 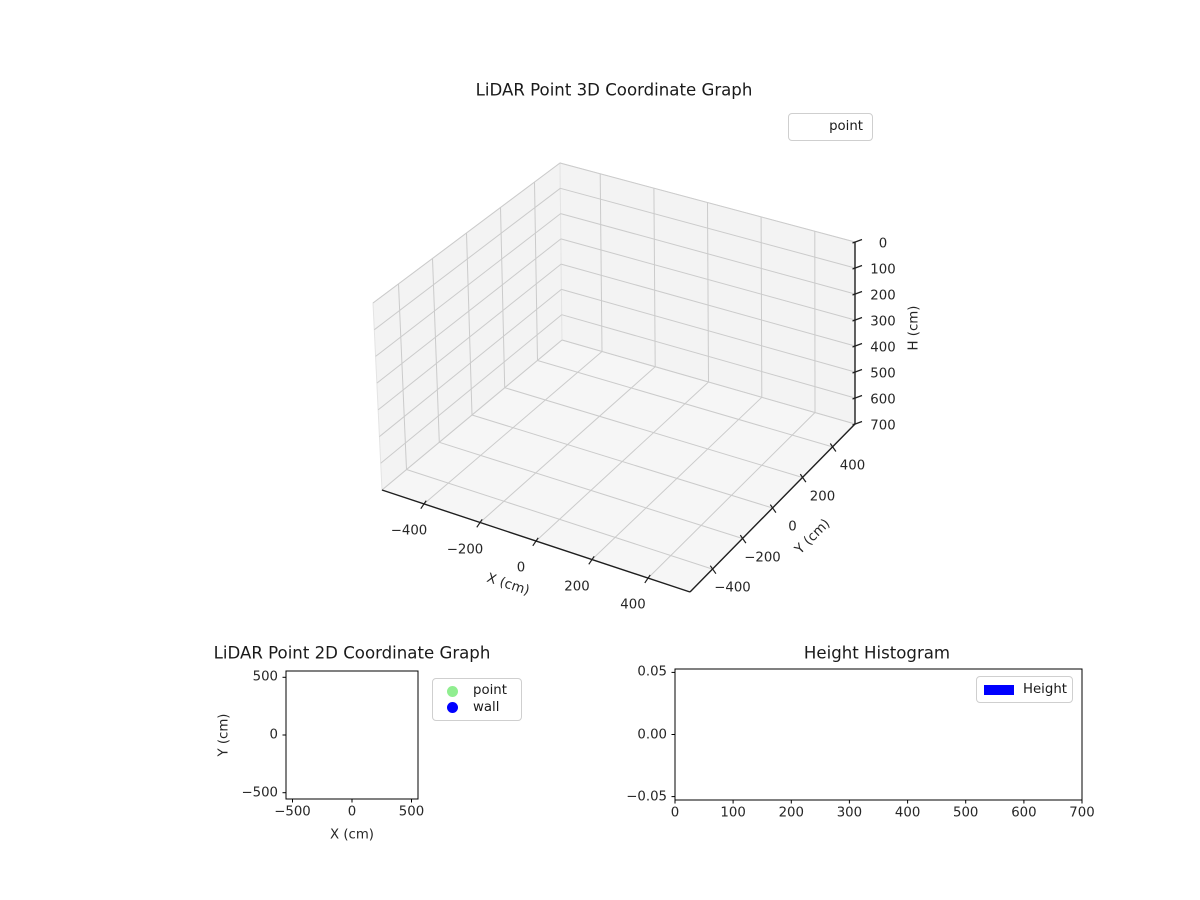 I want to click on plot3d-title: LiDAR Point 3D Coordinate Graph, so click(x=614, y=90).